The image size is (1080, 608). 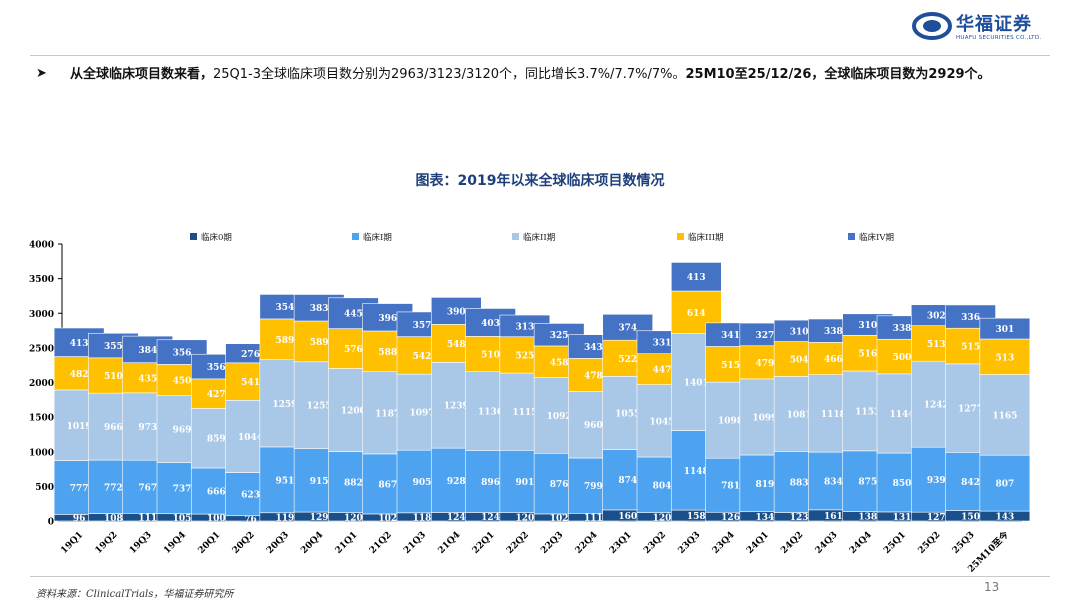 What do you see at coordinates (518, 543) in the screenshot?
I see `x-tick-label: 22Q2` at bounding box center [518, 543].